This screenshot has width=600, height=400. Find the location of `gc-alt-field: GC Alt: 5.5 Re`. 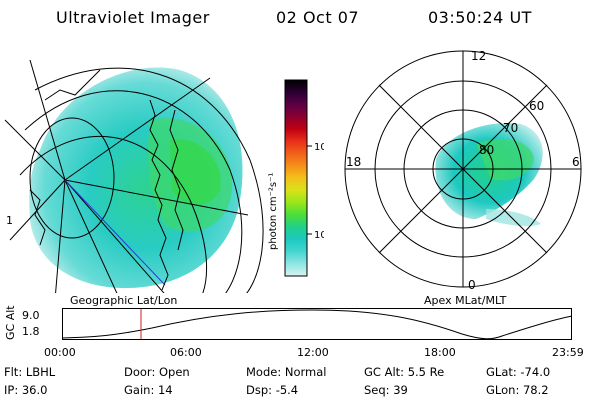

gc-alt-field: GC Alt: 5.5 Re is located at coordinates (404, 372).